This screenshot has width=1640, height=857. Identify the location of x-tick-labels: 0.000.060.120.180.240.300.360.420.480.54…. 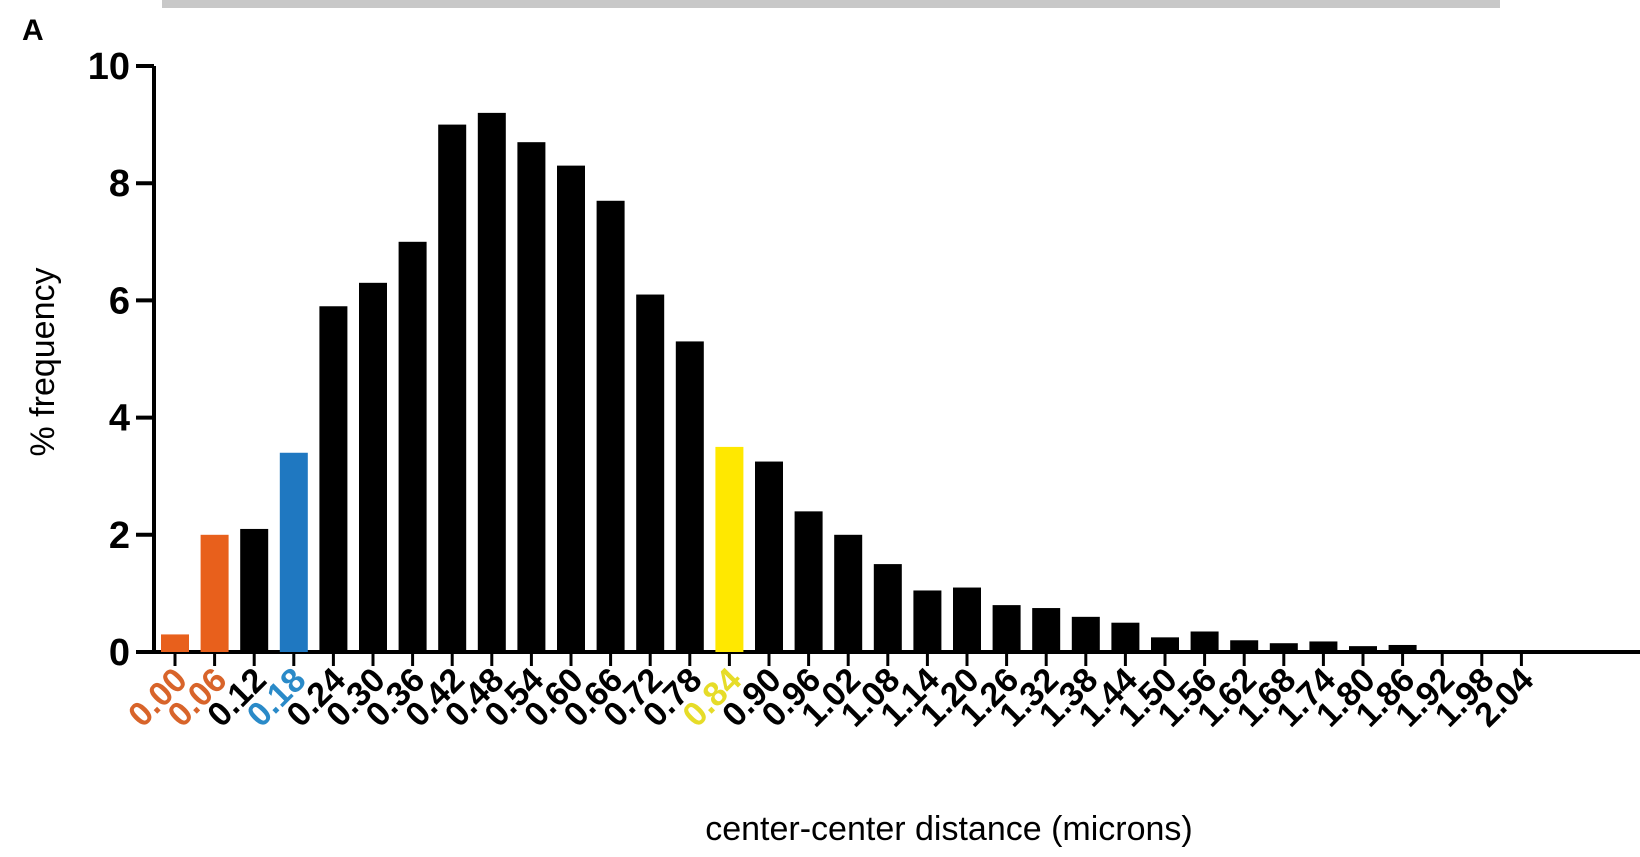
(831, 698).